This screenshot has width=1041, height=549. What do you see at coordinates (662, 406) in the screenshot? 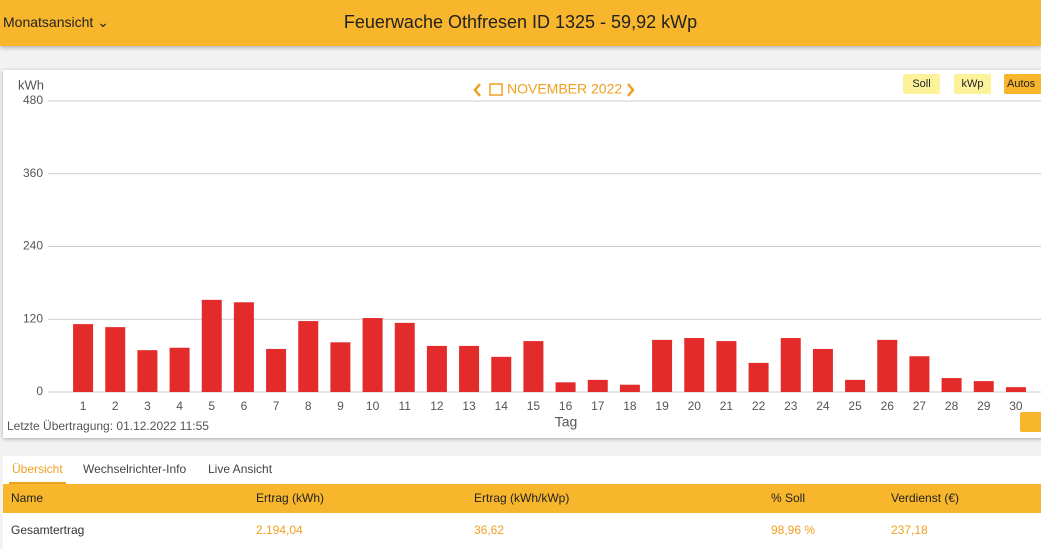
I see `x-tick-label: 19` at bounding box center [662, 406].